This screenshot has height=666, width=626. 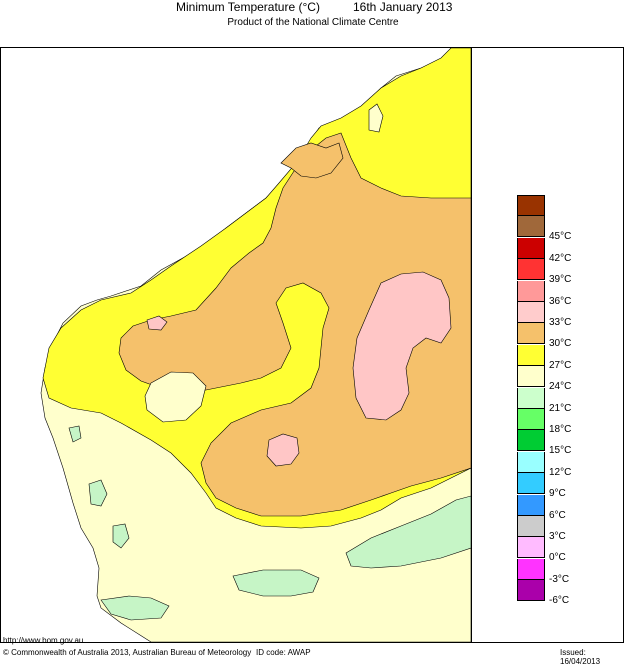 What do you see at coordinates (135, 608) in the screenshot?
I see `region-18-21-southwest` at bounding box center [135, 608].